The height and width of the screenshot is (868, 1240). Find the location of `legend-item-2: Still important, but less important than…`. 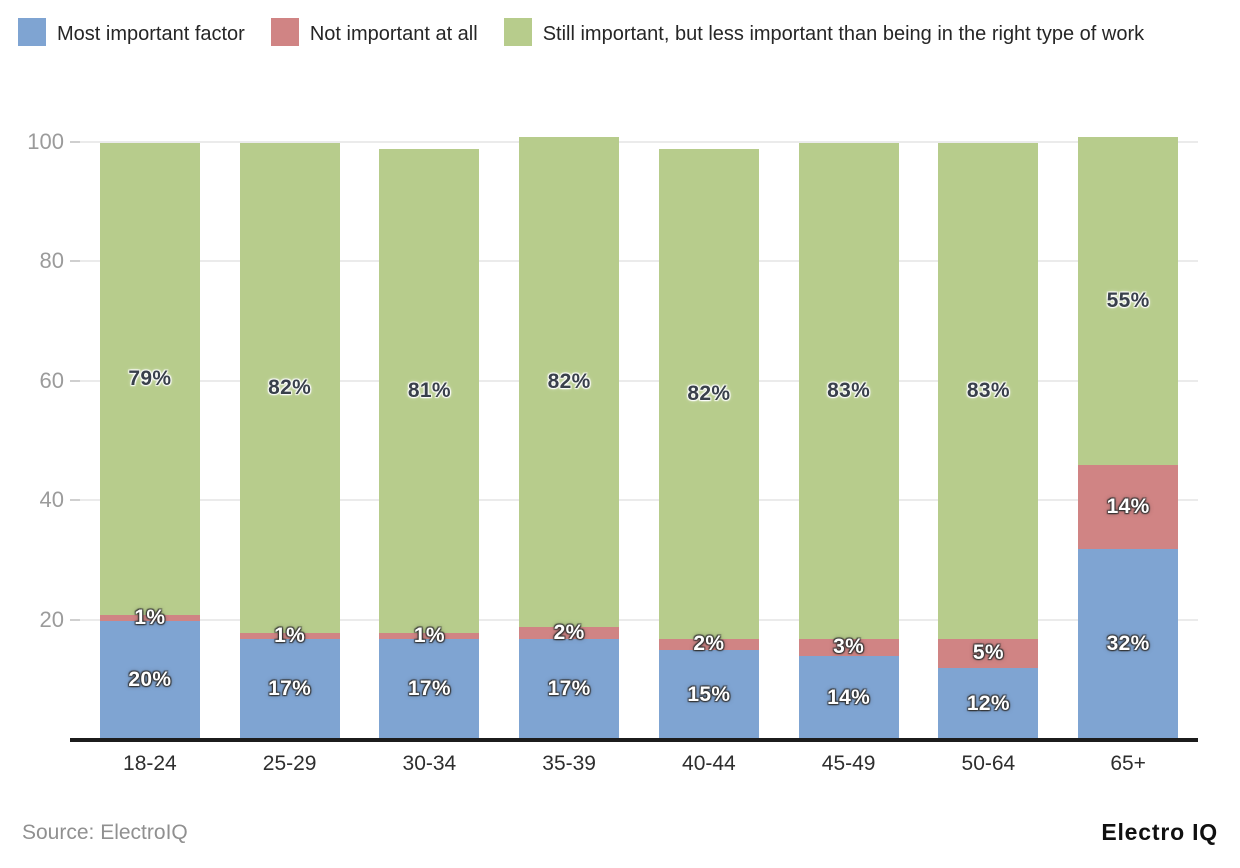

legend-item-2: Still important, but less important than… is located at coordinates (824, 32).